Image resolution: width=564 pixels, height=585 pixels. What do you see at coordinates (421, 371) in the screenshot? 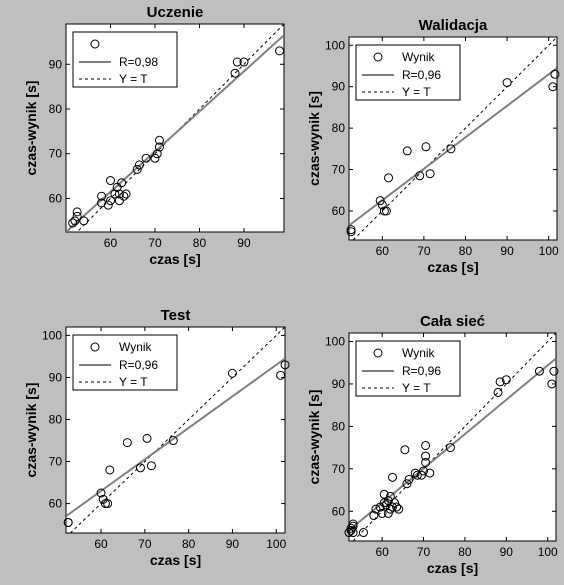
I see `legend-entry: R=0,96` at bounding box center [421, 371].